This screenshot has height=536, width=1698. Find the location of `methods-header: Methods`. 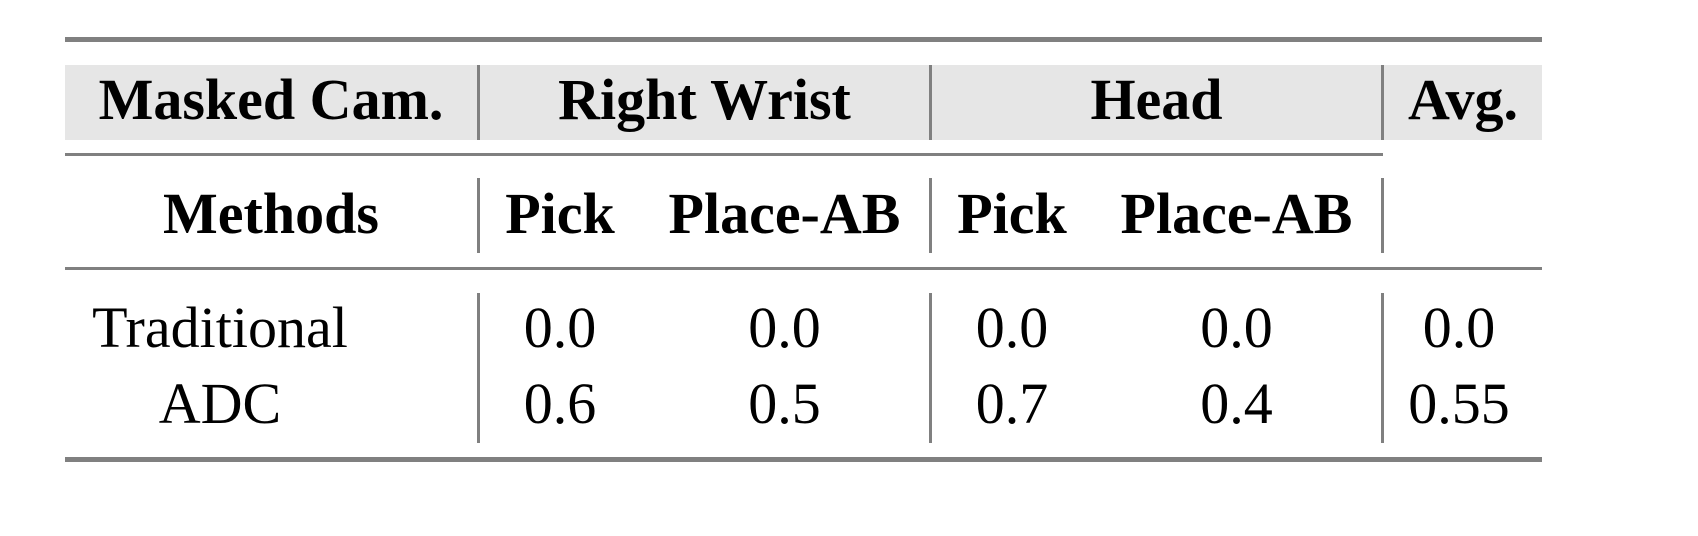

methods-header: Methods is located at coordinates (271, 213).